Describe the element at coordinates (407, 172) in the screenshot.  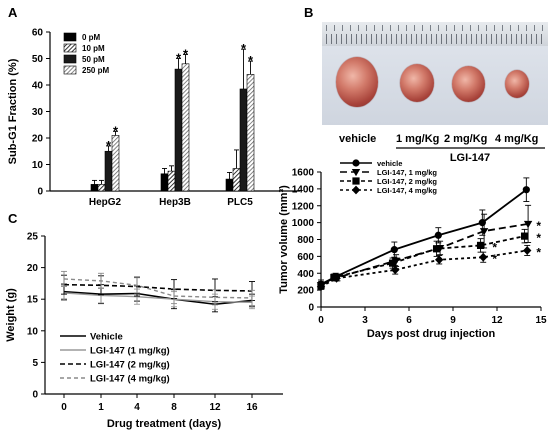
I see `legend-label: LGI-147, 1 mg/kg` at that location.